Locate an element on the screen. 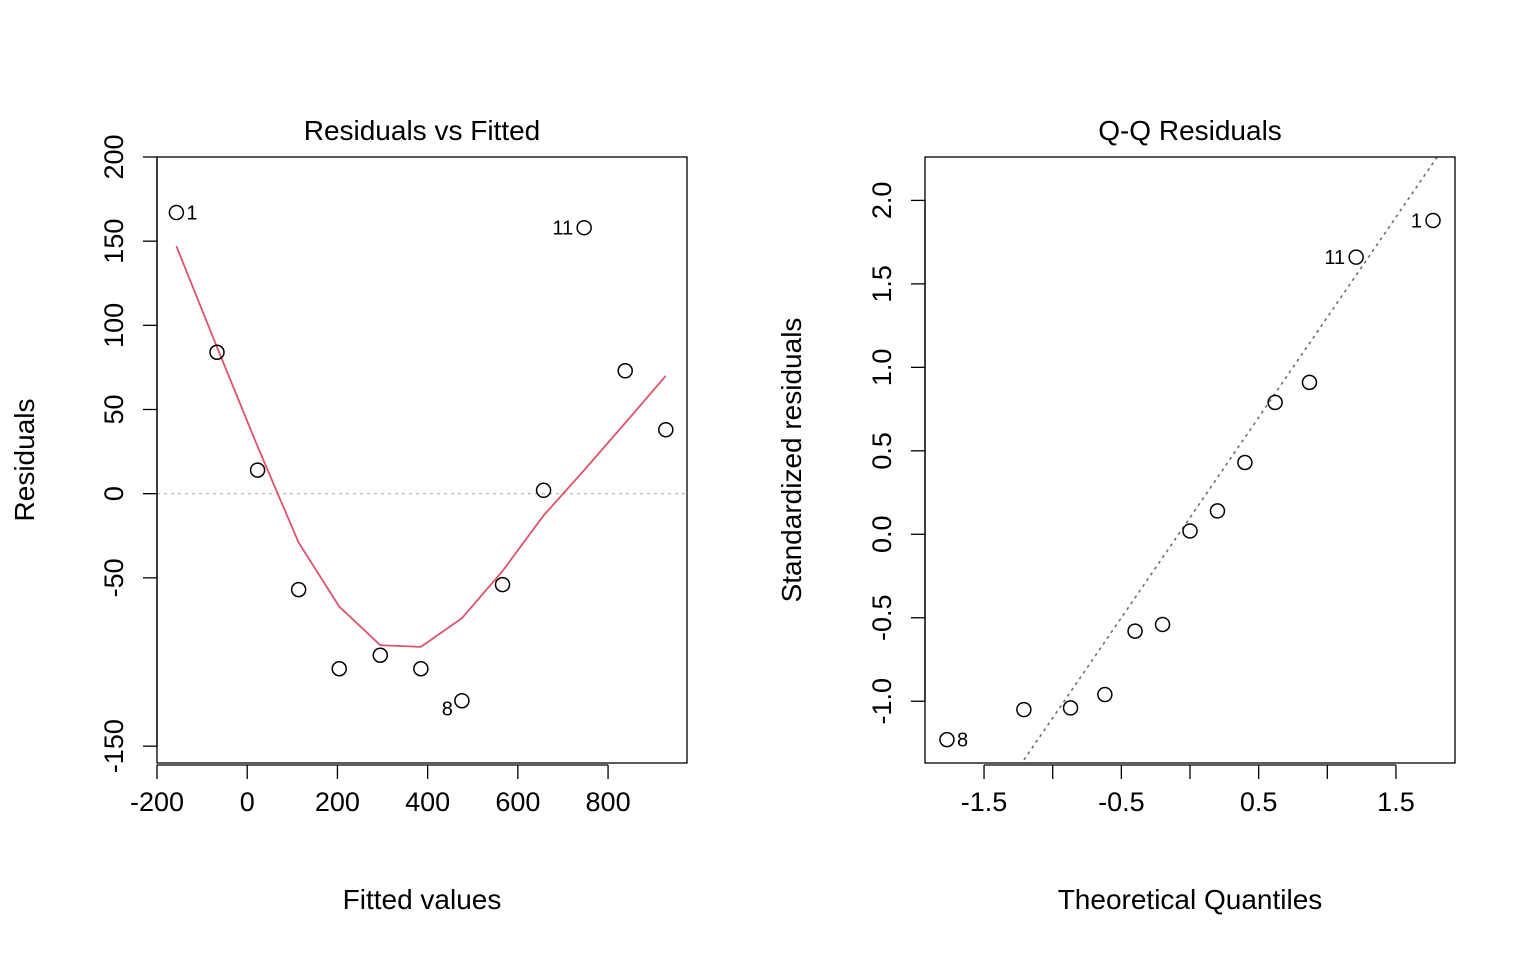  x-tick-label: 1.5 is located at coordinates (1396, 802).